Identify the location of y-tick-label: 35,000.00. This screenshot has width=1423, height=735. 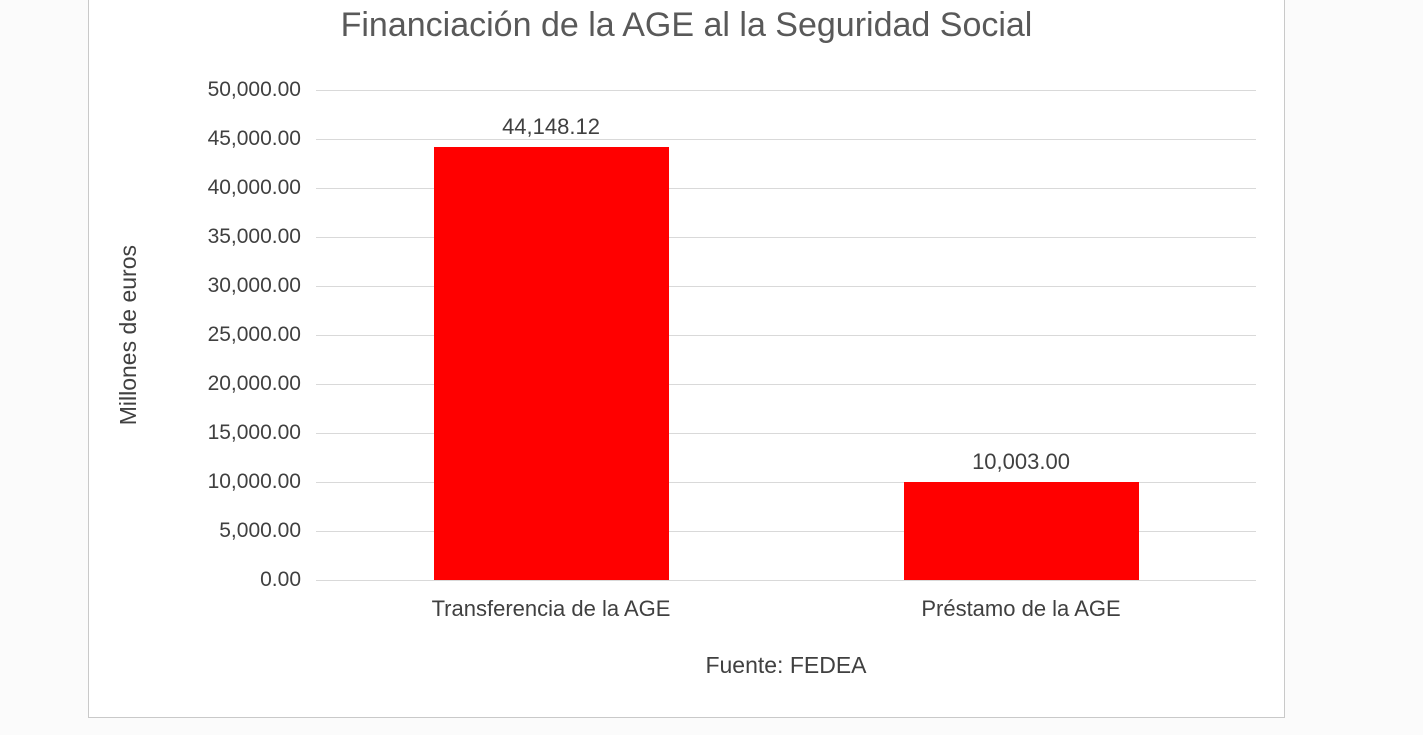
(254, 236).